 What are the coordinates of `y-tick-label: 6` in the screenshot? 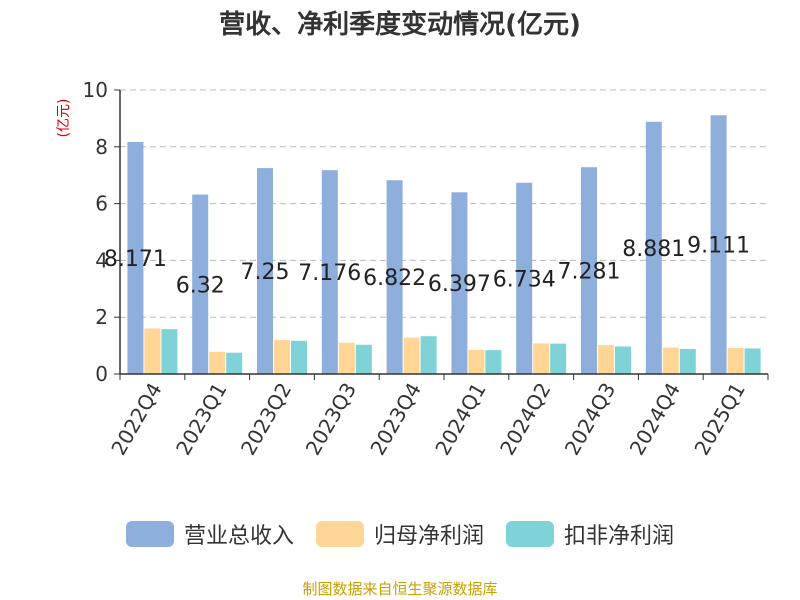 It's located at (101, 204).